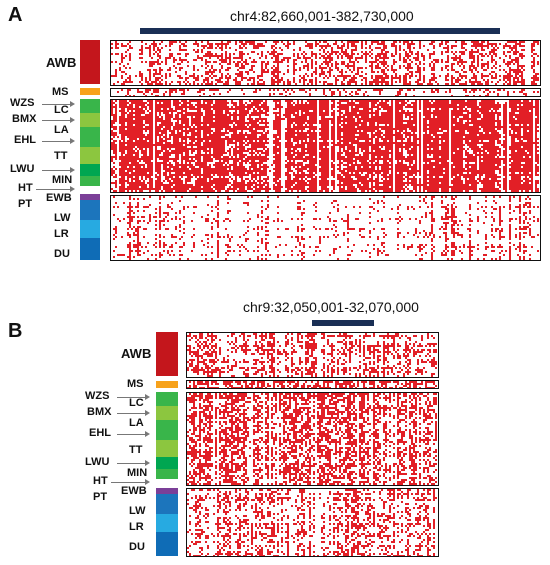  What do you see at coordinates (90, 137) in the screenshot?
I see `swatch-tt-a` at bounding box center [90, 137].